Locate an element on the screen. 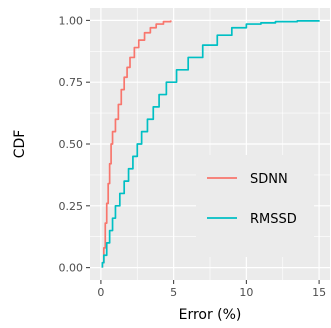 Image resolution: width=331 pixels, height=328 pixels. y-tick-label: 0.50 is located at coordinates (71, 144).